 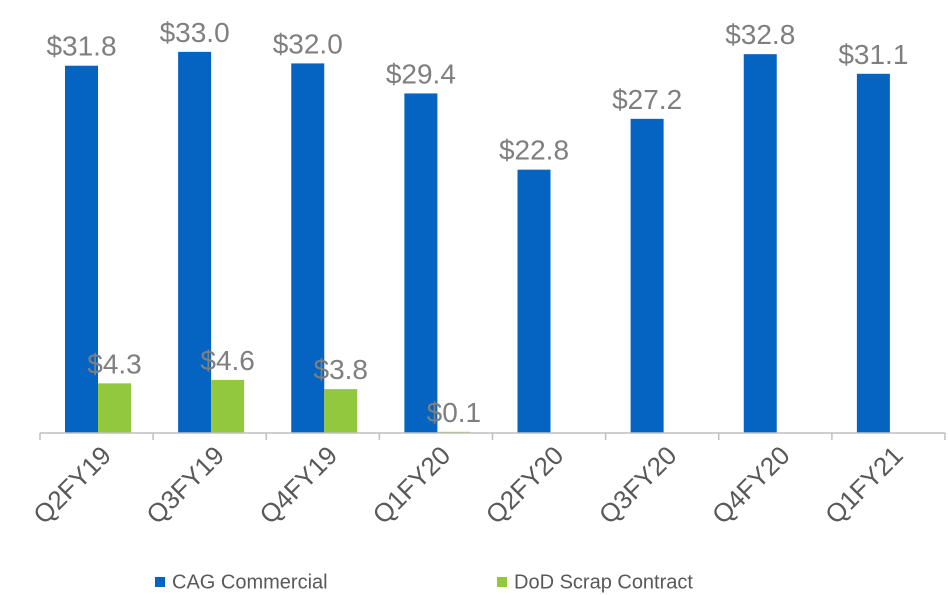 I want to click on x-tick-label: Q2FY20, so click(x=525, y=485).